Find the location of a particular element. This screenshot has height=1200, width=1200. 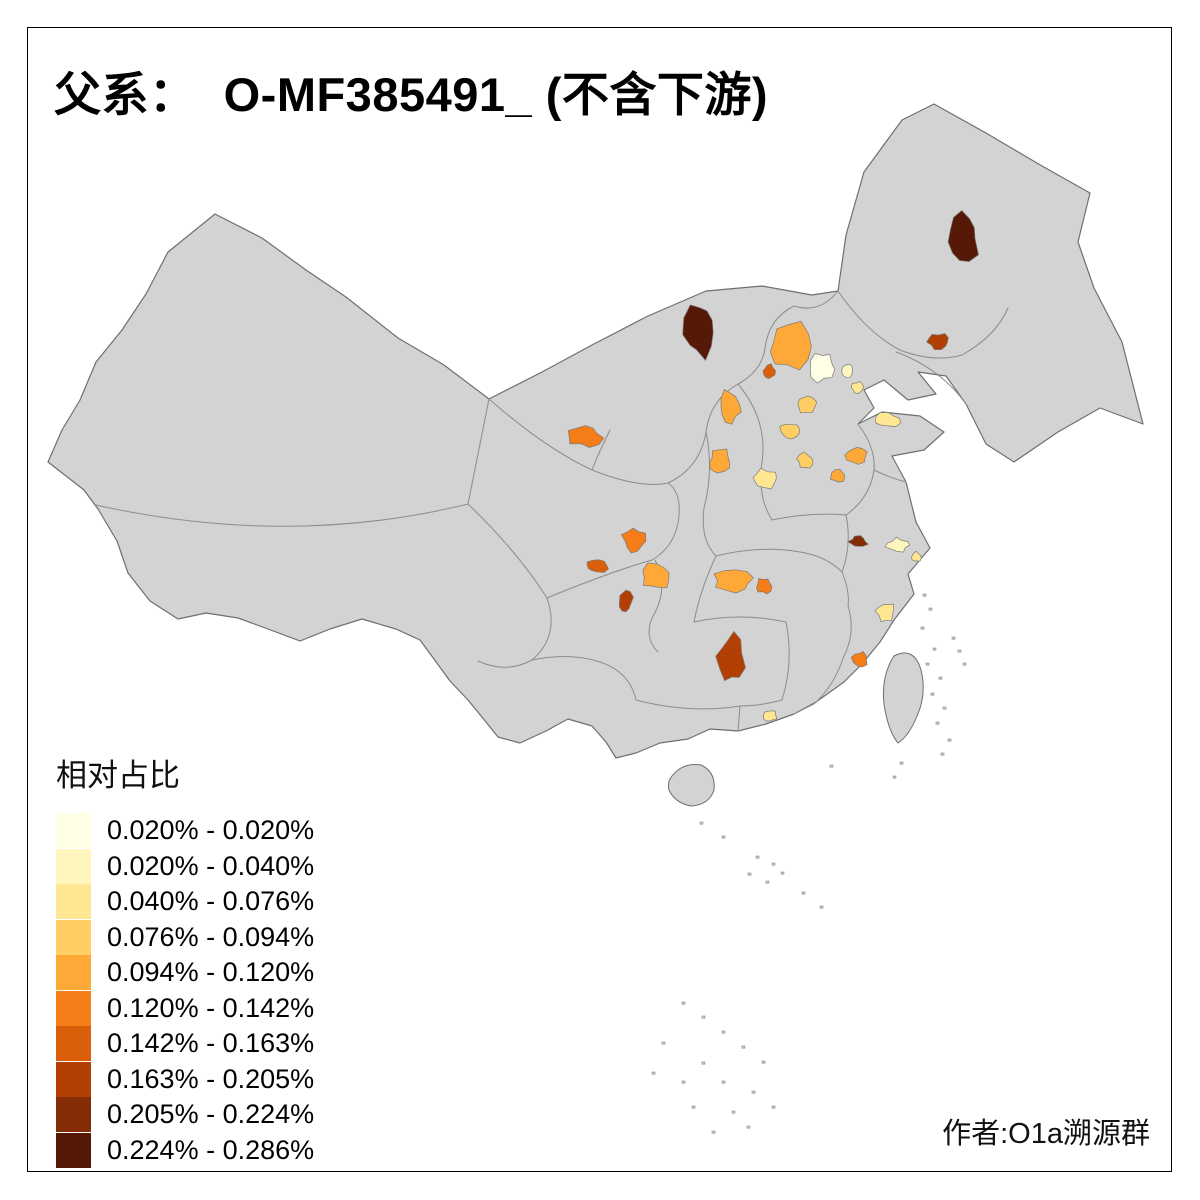

legend-row: 0.205% - 0.224% is located at coordinates (185, 1115).